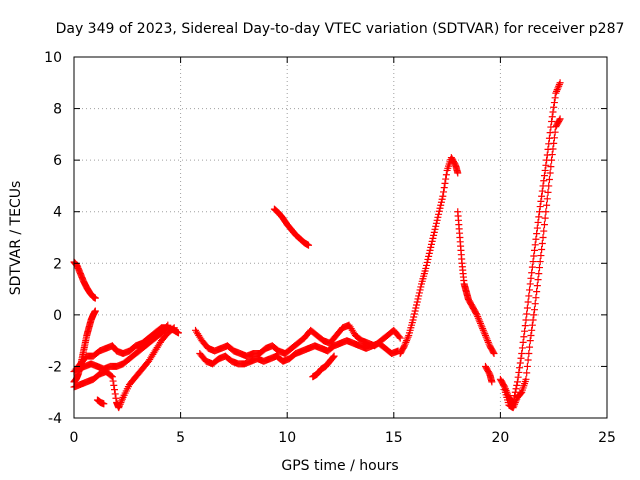  I want to click on series-isolated-segment, so click(291, 227).